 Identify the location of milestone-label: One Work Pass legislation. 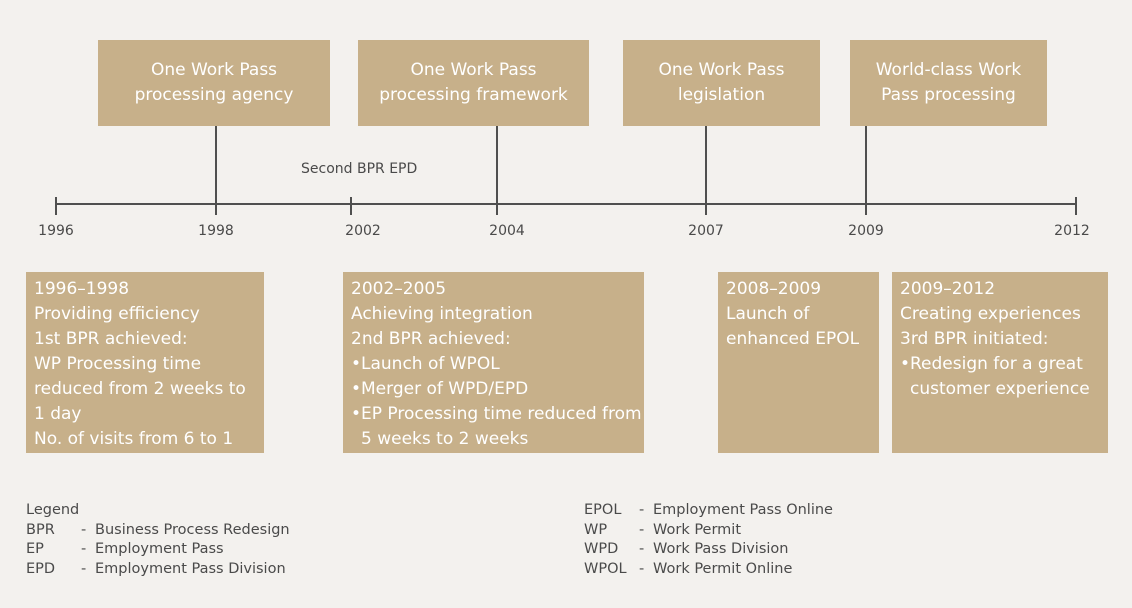
(721, 82).